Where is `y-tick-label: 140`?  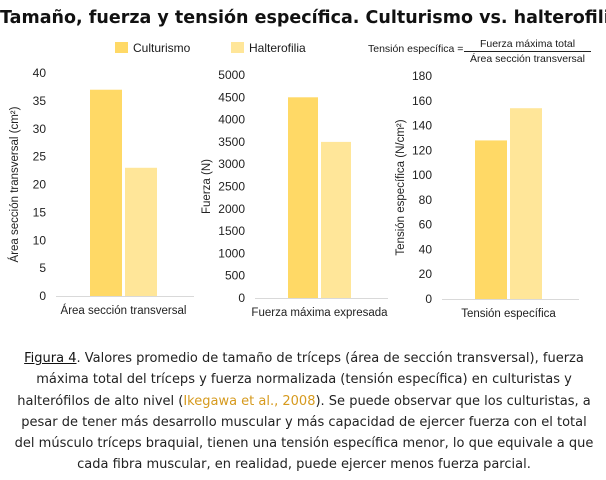
y-tick-label: 140 is located at coordinates (422, 126).